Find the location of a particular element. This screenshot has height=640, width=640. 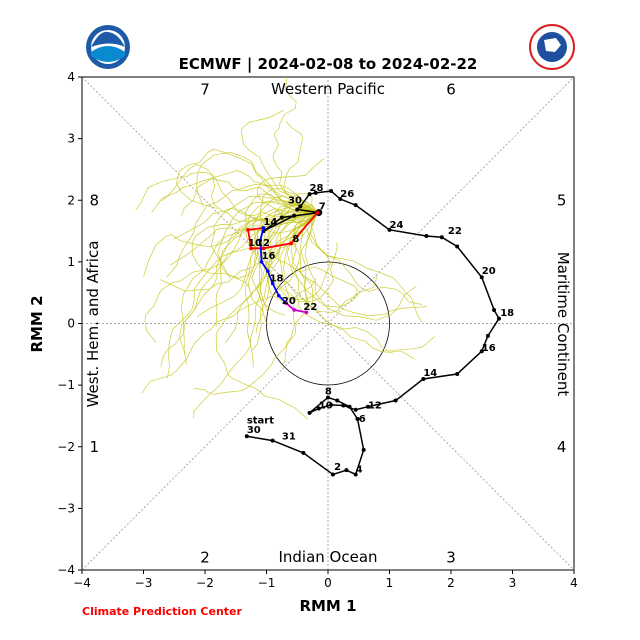

x-tick-label: −1 is located at coordinates (267, 583).